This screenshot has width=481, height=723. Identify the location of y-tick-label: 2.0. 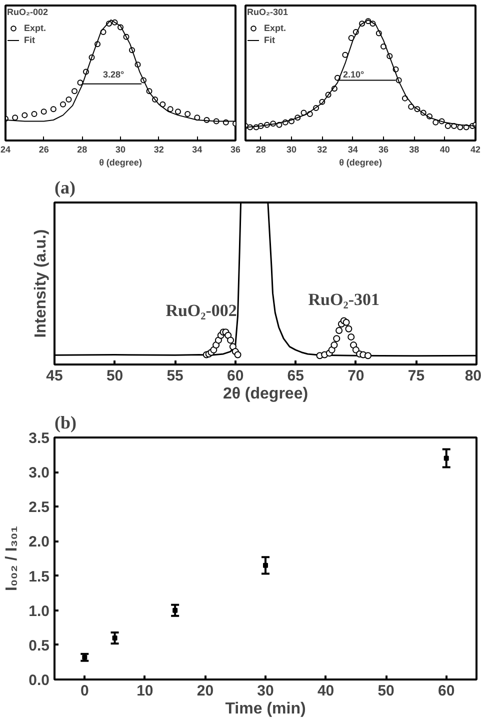
(39, 542).